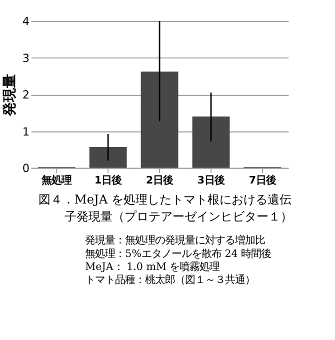 This screenshot has height=340, width=335. What do you see at coordinates (56, 180) in the screenshot?
I see `x-tick-label: 無処理` at bounding box center [56, 180].